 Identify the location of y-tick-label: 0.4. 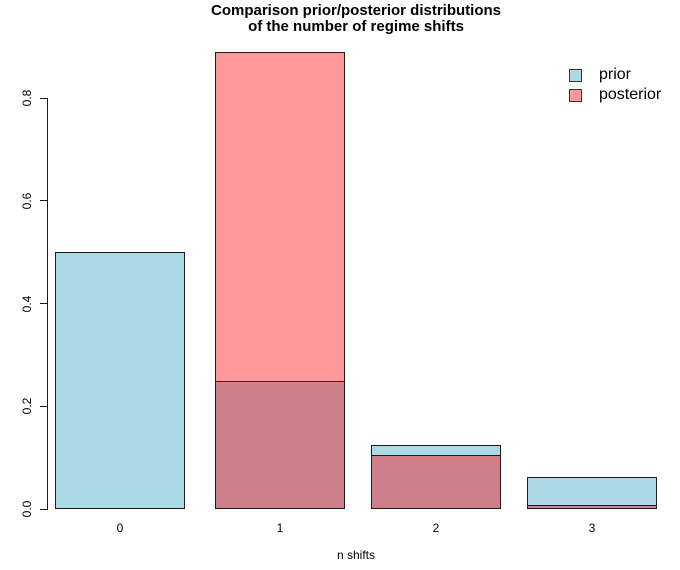
(27, 303).